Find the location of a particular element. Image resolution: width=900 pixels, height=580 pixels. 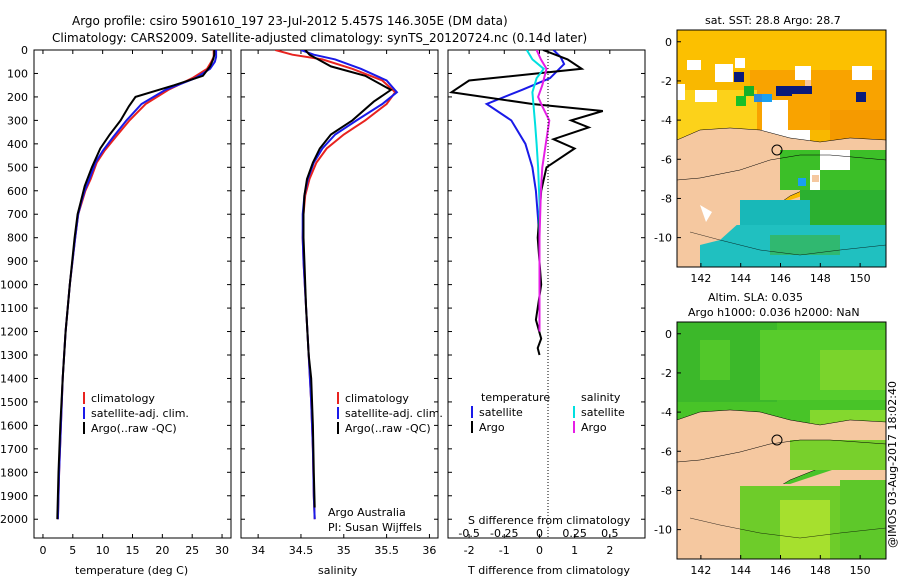

x-tick-label: 1 is located at coordinates (574, 550).